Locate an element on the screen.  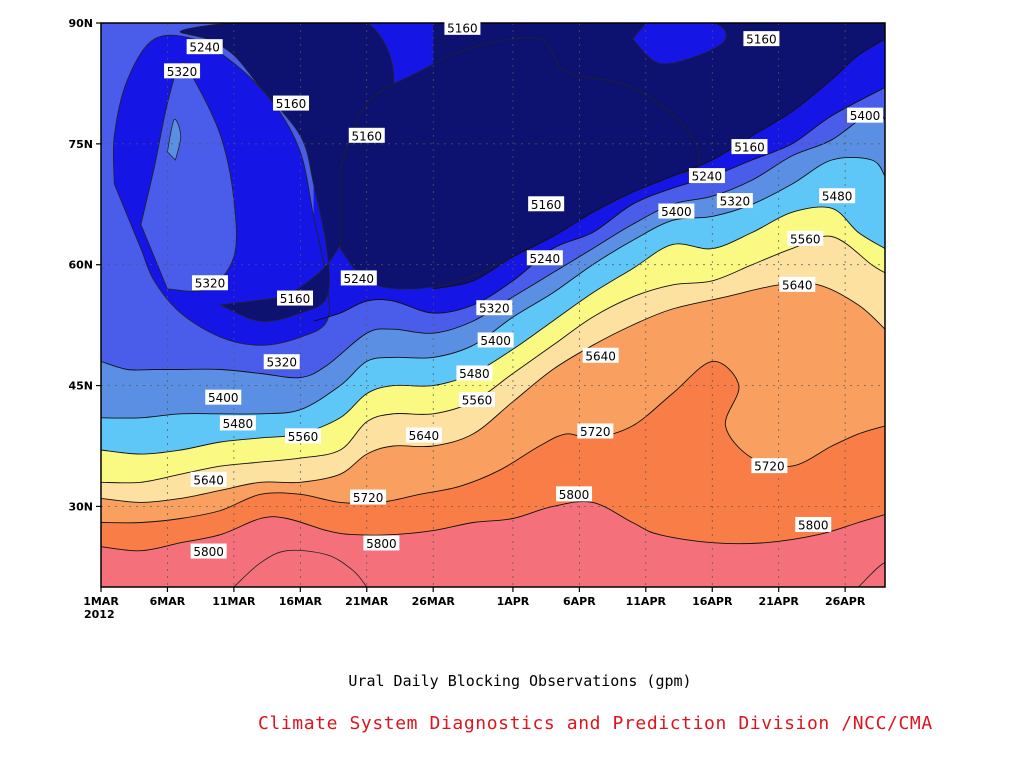
x-year-label: 2012 is located at coordinates (99, 614).